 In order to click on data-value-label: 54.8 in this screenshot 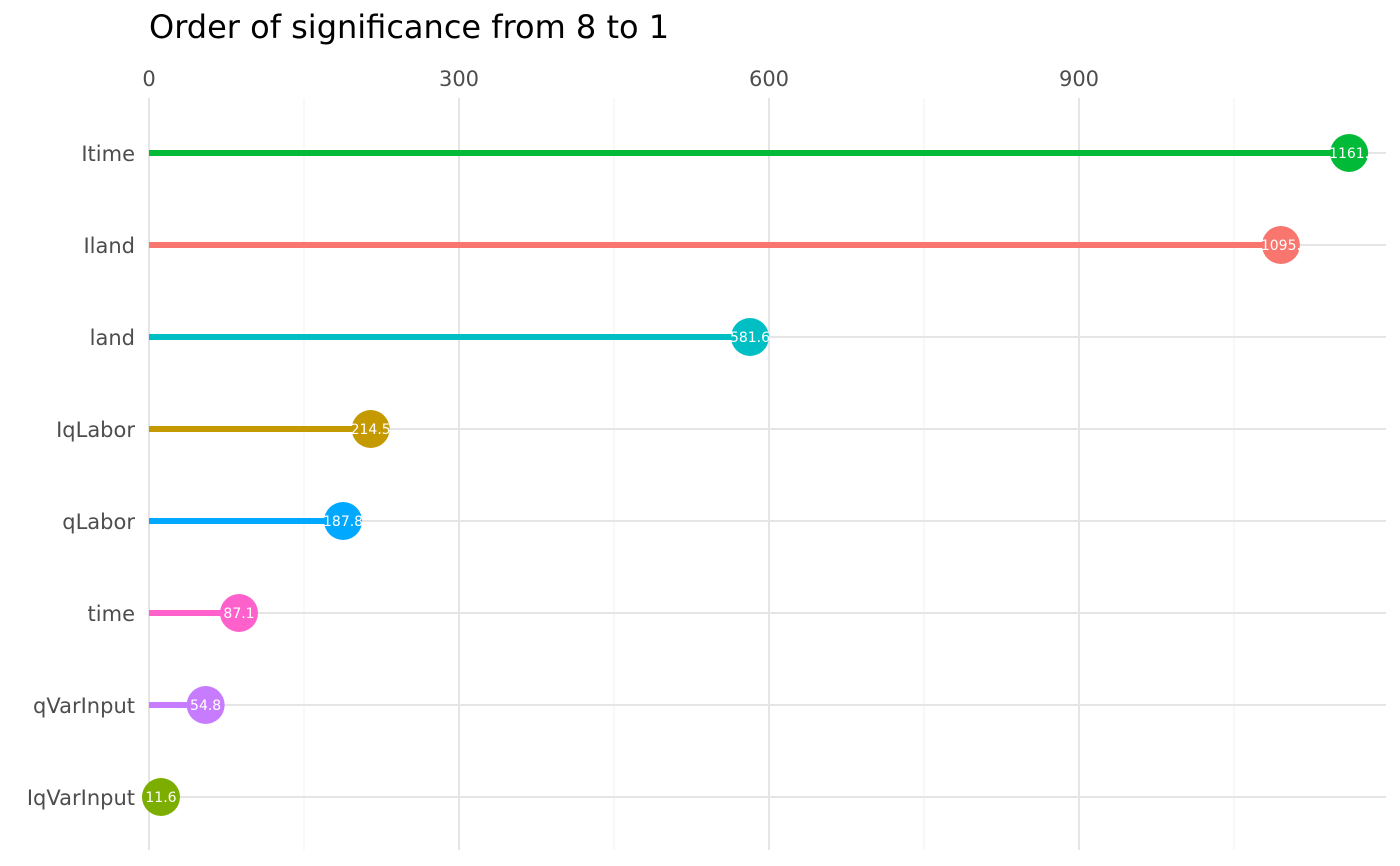, I will do `click(205, 706)`.